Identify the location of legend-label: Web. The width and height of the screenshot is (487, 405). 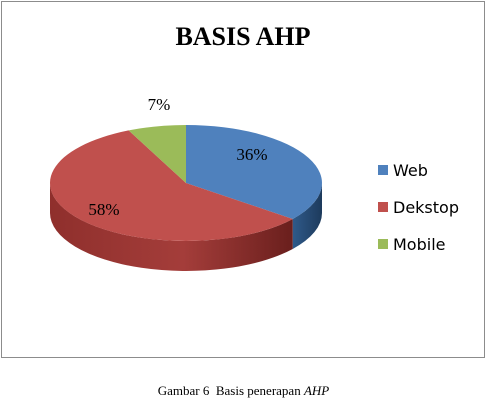
(410, 170).